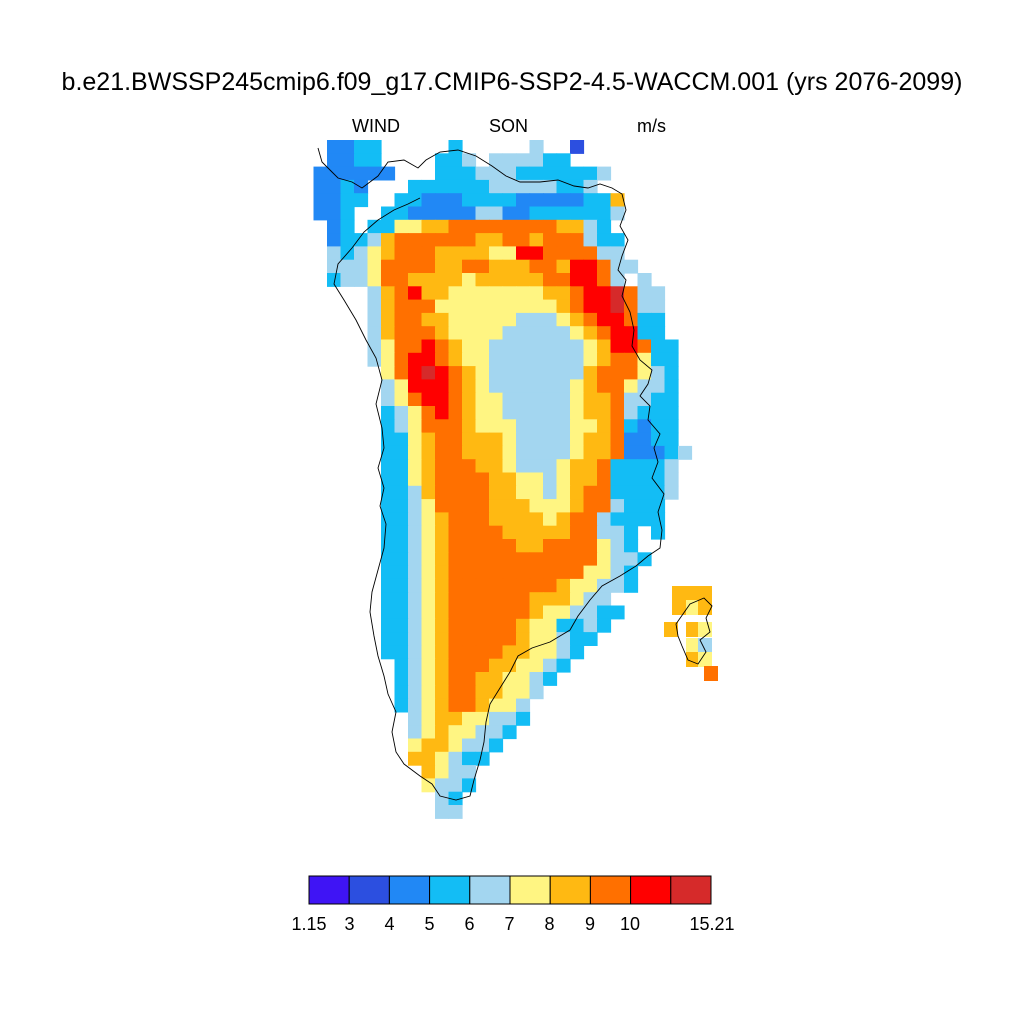 This screenshot has width=1024, height=1024. What do you see at coordinates (590, 924) in the screenshot?
I see `colorbar-label: 9` at bounding box center [590, 924].